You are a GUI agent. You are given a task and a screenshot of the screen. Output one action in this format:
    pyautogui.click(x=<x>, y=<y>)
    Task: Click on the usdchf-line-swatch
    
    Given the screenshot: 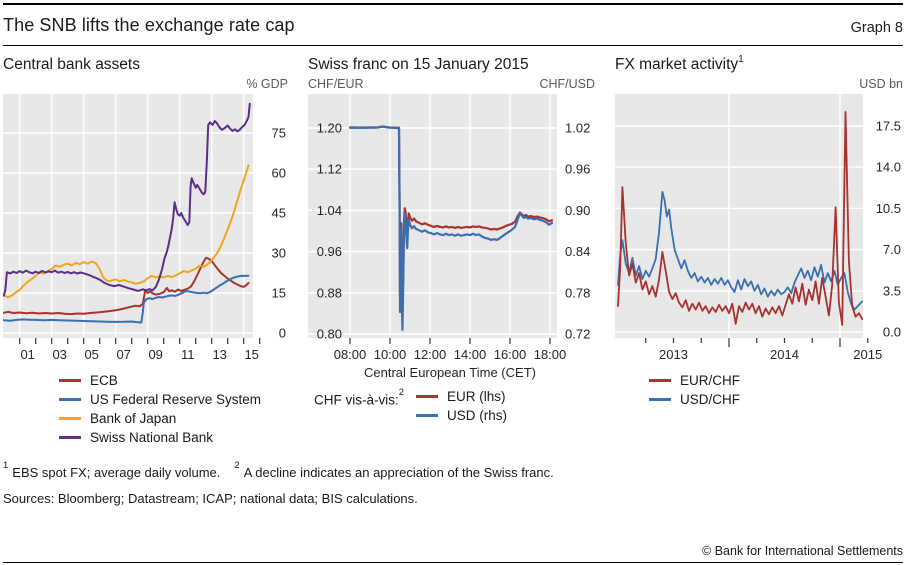 What is the action you would take?
    pyautogui.click(x=660, y=399)
    